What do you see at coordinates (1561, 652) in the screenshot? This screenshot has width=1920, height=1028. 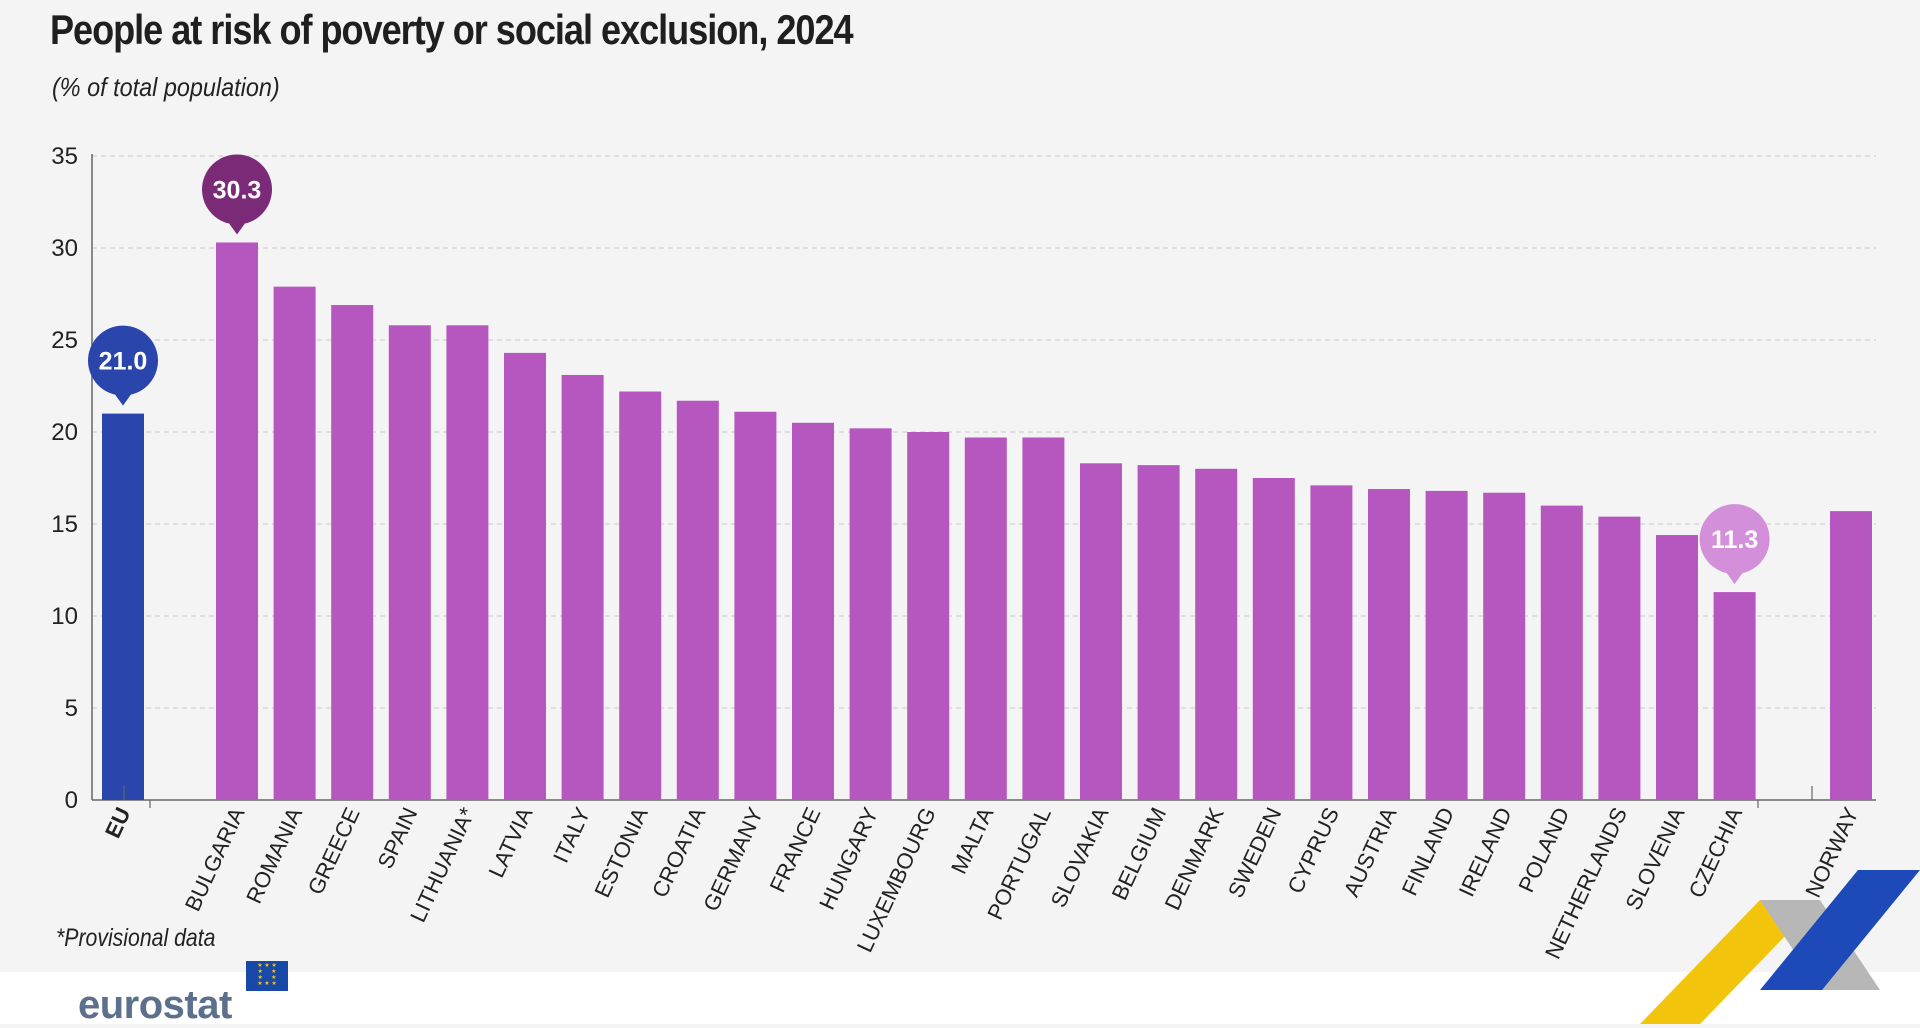 I see `bar-poland` at bounding box center [1561, 652].